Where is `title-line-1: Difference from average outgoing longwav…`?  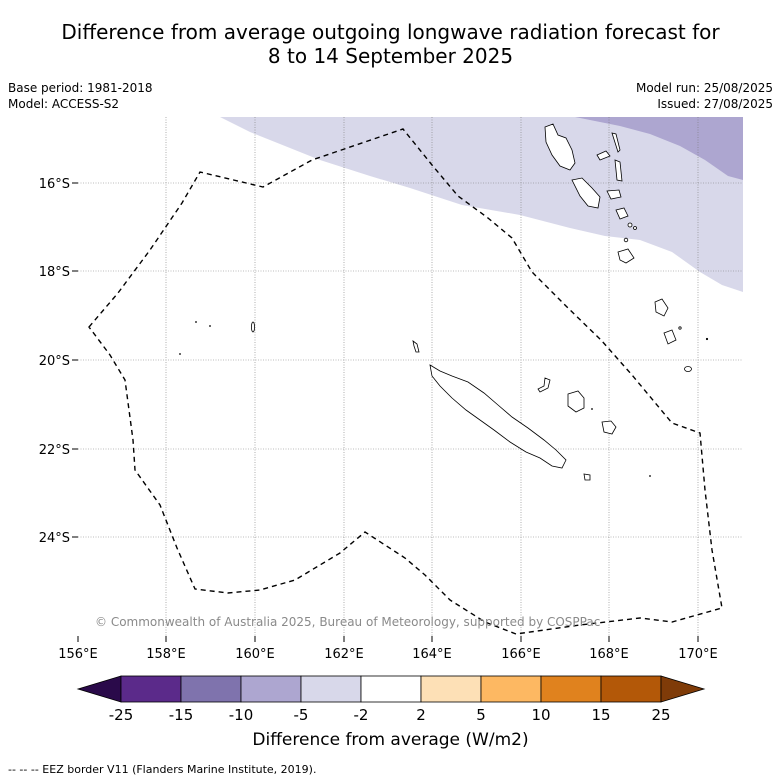 title-line-1: Difference from average outgoing longwav… is located at coordinates (390, 32).